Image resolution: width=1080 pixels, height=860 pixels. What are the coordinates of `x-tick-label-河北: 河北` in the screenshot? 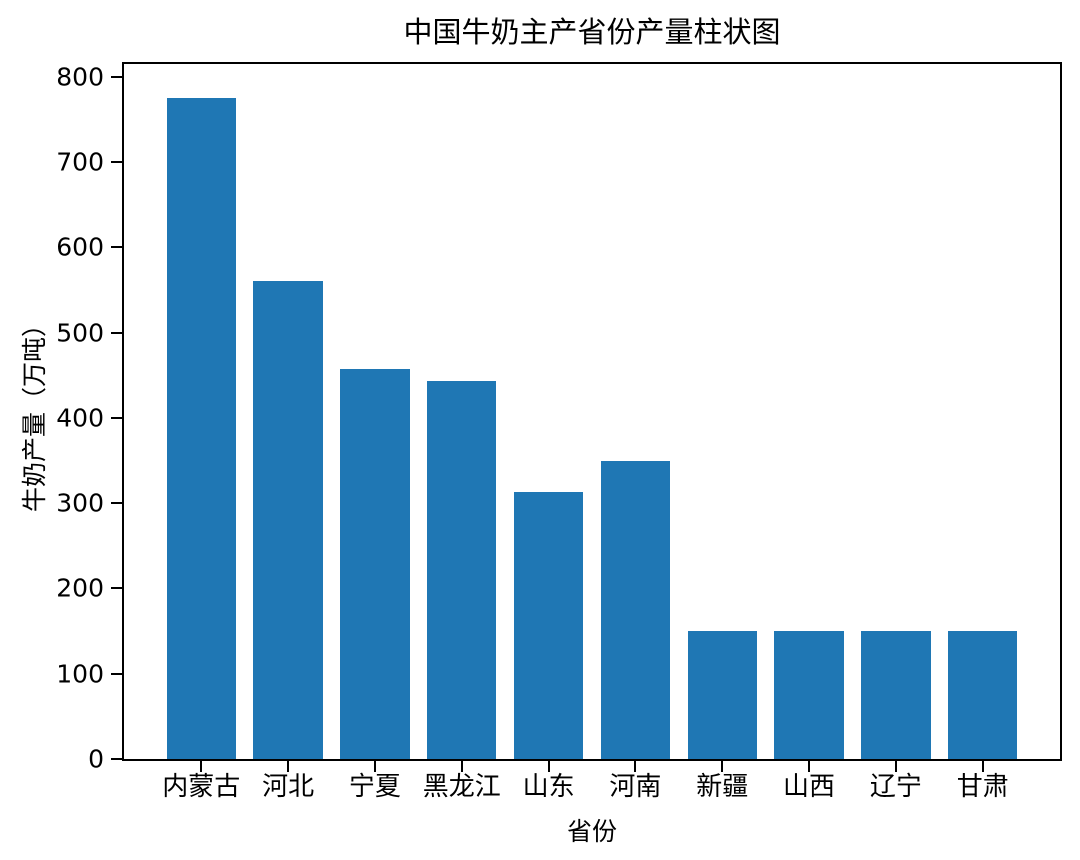 It's located at (288, 787).